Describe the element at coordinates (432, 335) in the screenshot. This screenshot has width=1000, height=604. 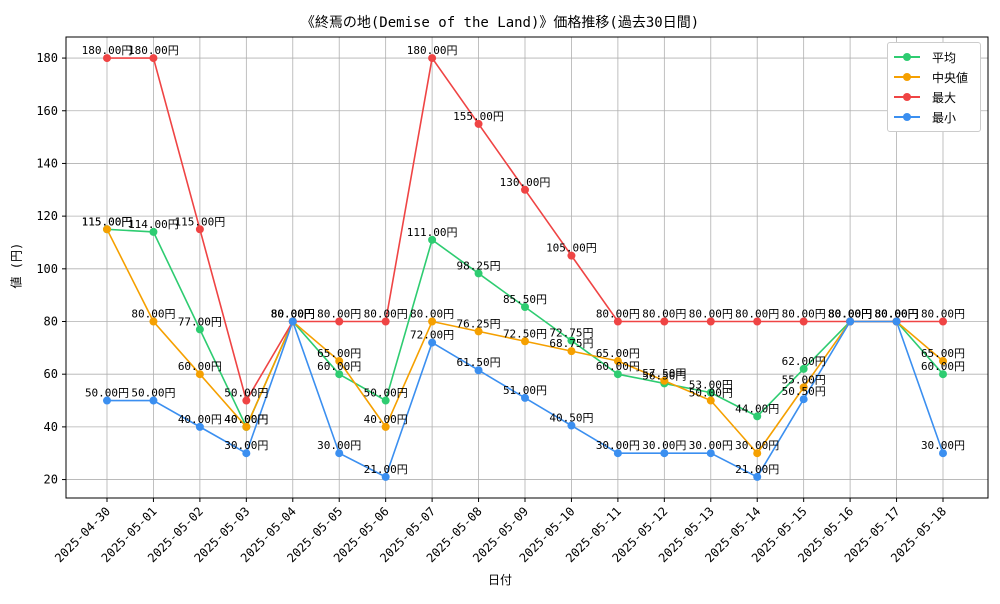
I see `data-label-min: 72.00円` at that location.